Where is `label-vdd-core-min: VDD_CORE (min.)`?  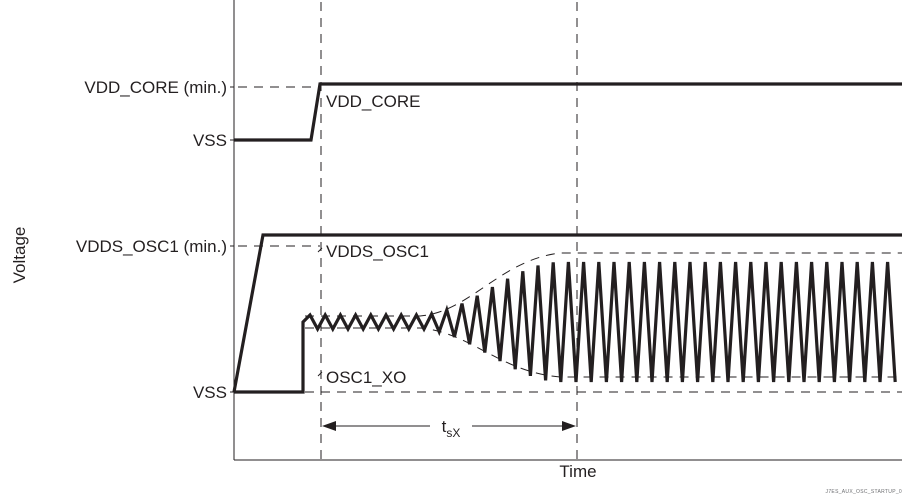
label-vdd-core-min: VDD_CORE (min.) is located at coordinates (155, 87).